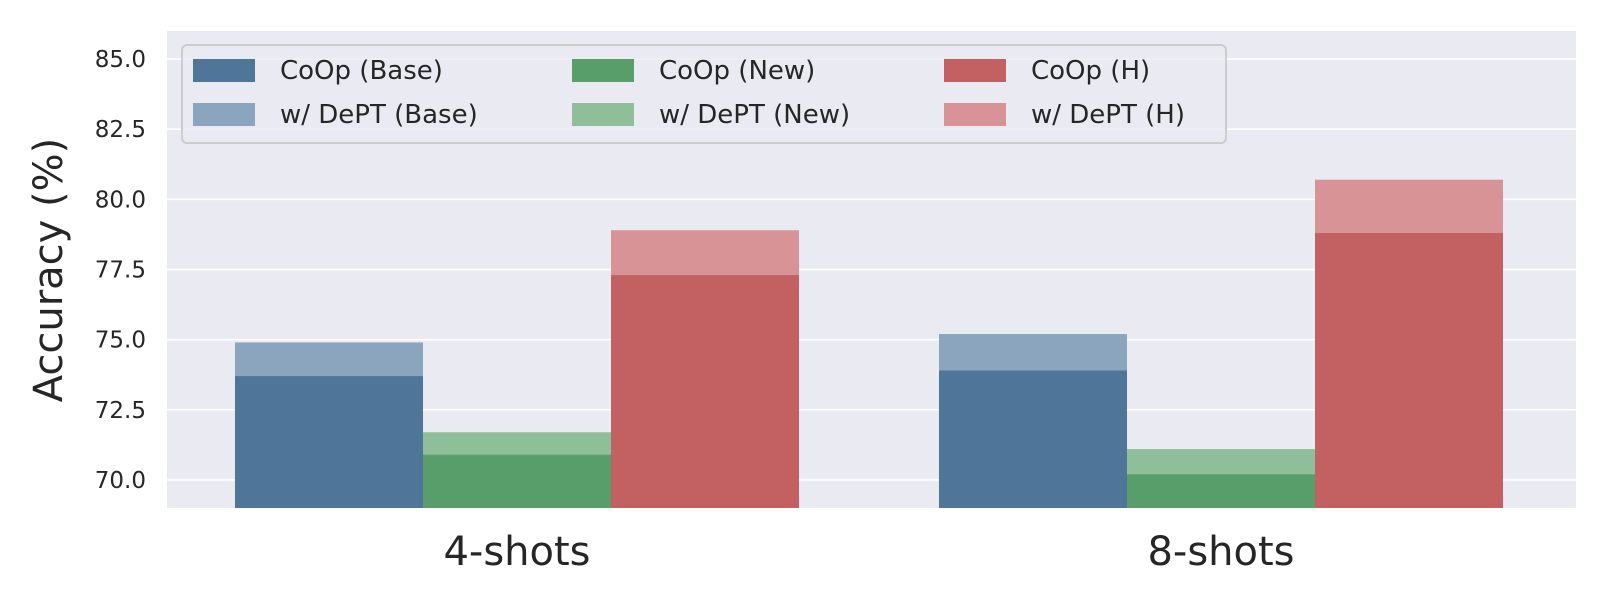 Image resolution: width=1600 pixels, height=600 pixels. Describe the element at coordinates (49, 270) in the screenshot. I see `y-axis-title: Accuracy (%)` at that location.